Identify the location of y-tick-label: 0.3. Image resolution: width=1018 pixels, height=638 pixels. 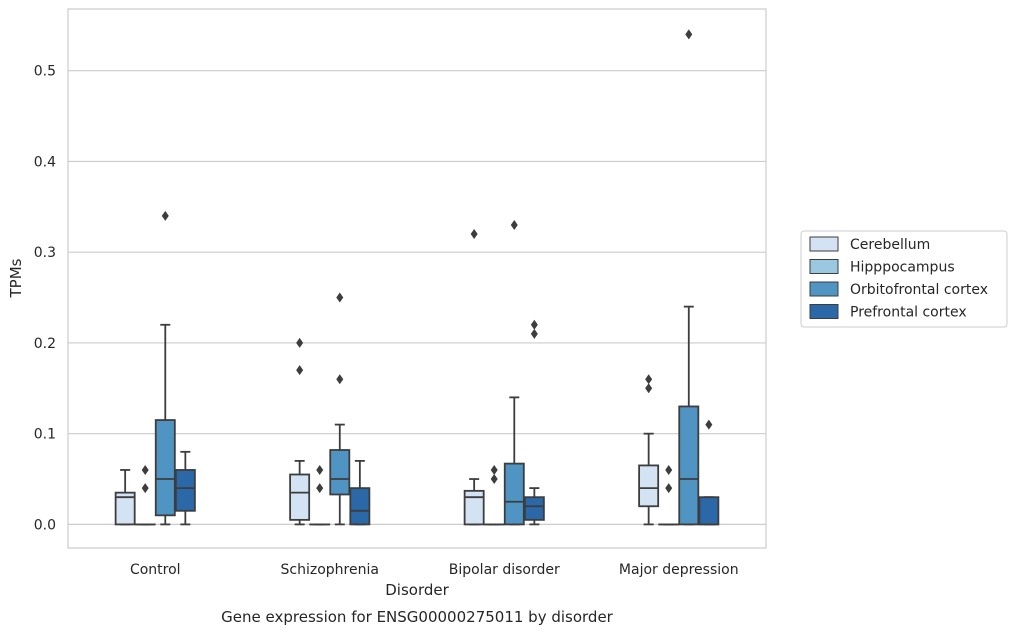
(45, 253).